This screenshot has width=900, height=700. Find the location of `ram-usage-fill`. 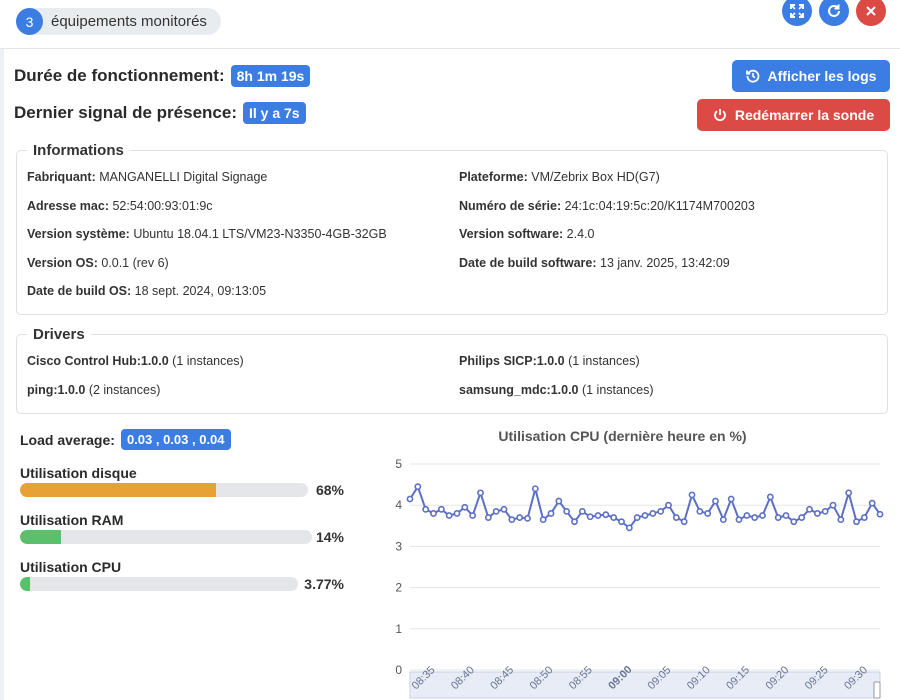

ram-usage-fill is located at coordinates (40, 537).